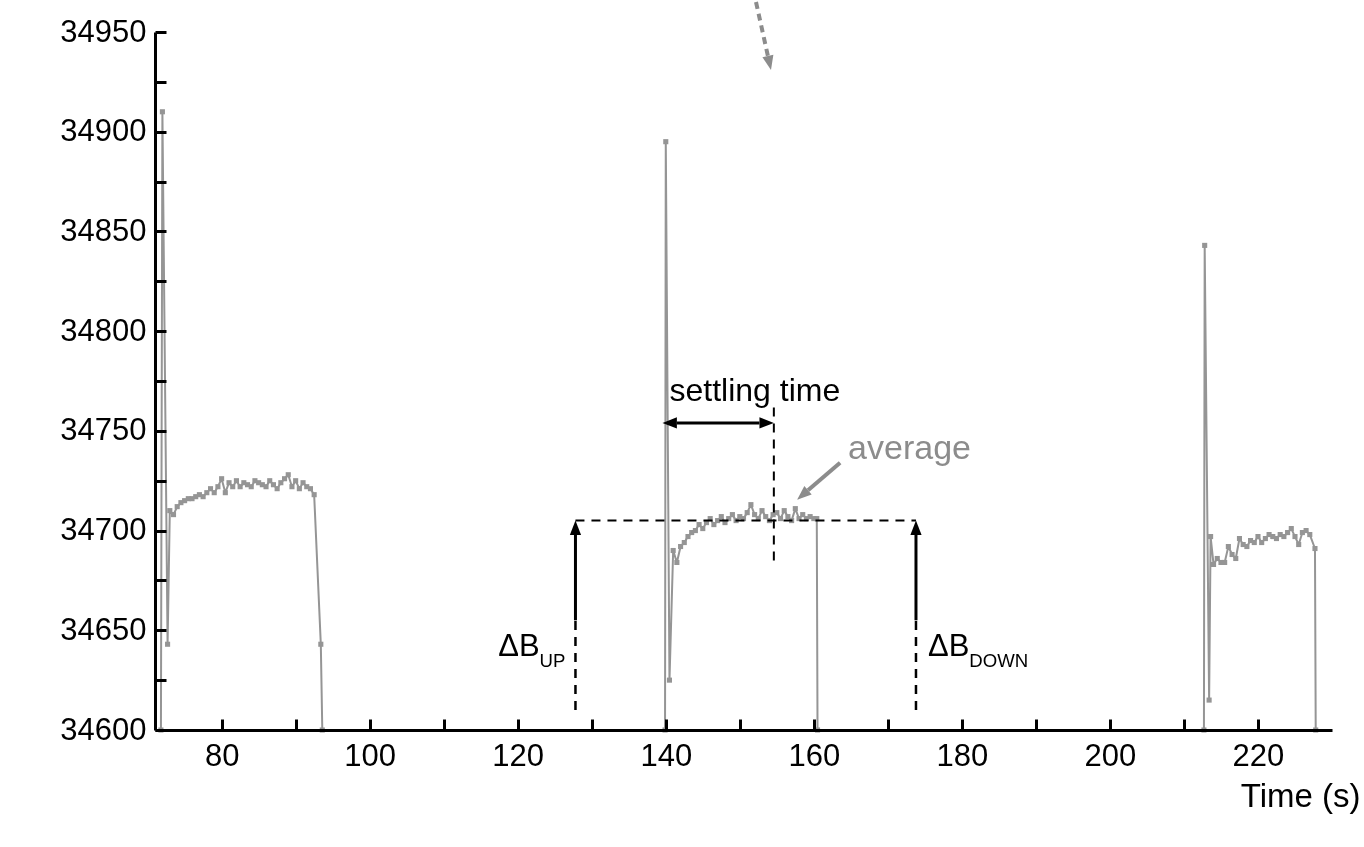 The image size is (1364, 847). What do you see at coordinates (103, 530) in the screenshot?
I see `y-tick-label: 34700` at bounding box center [103, 530].